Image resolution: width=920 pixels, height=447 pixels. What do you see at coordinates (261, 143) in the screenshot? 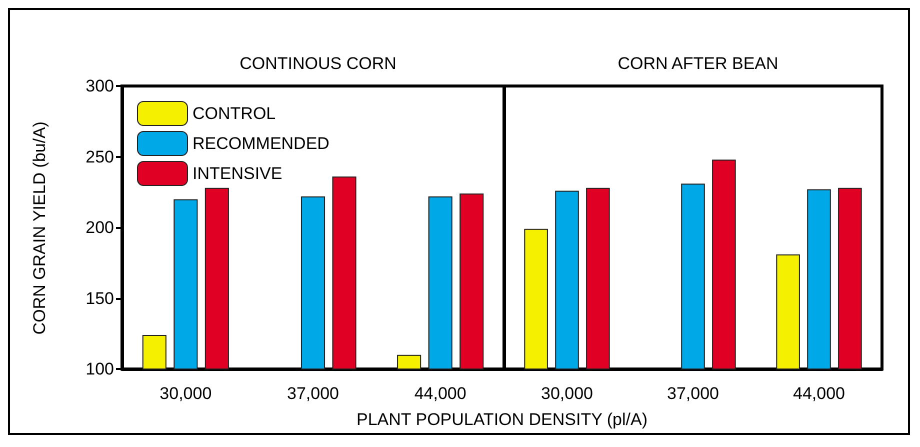
I see `legend-label: RECOMMENDED` at bounding box center [261, 143].